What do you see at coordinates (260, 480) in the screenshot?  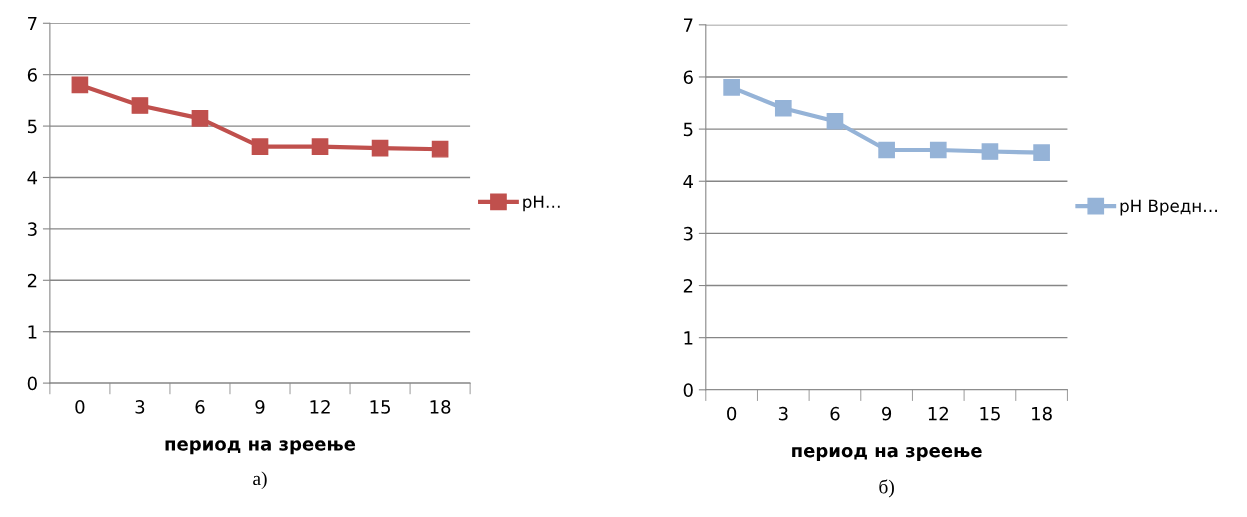 I see `text: а)` at bounding box center [260, 480].